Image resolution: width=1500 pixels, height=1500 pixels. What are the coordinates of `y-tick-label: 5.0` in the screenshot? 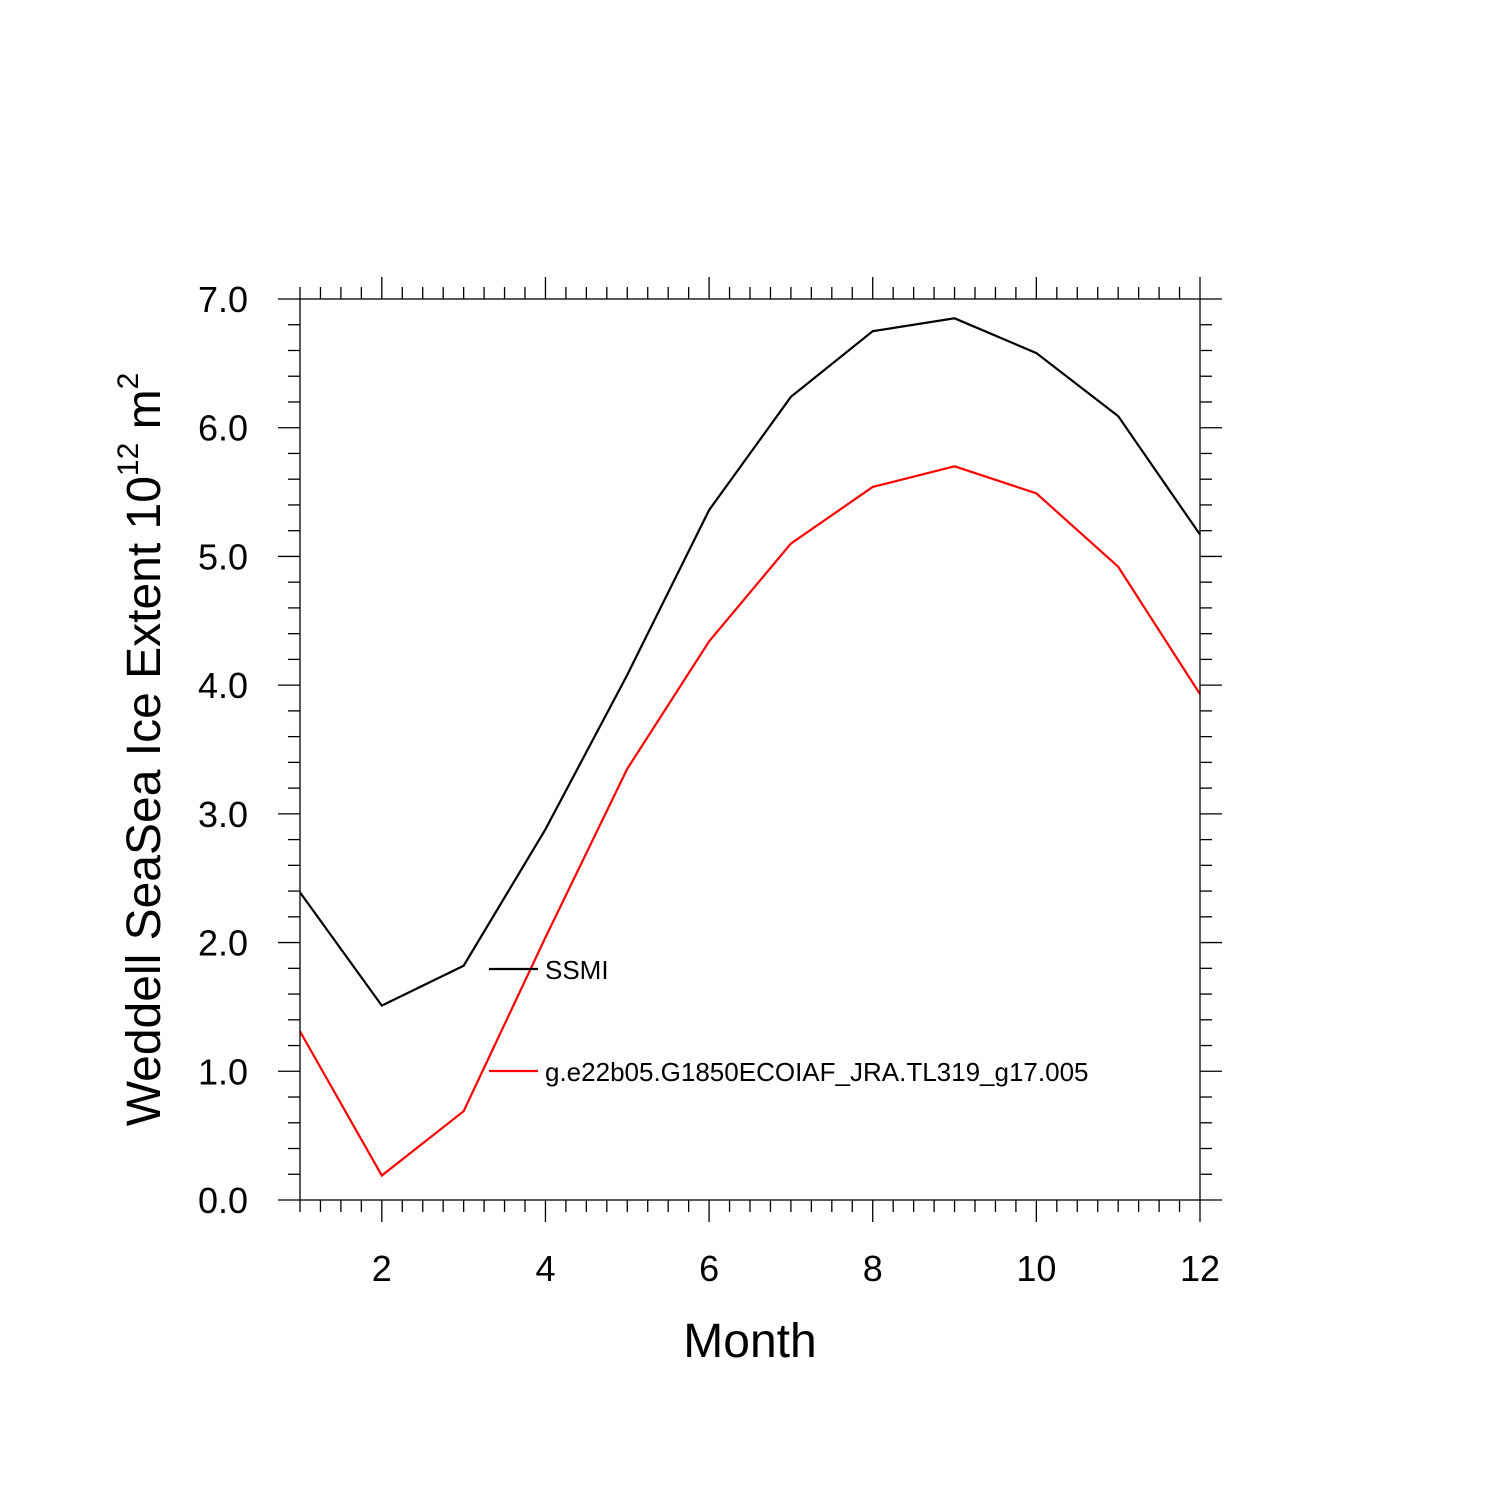 It's located at (223, 556).